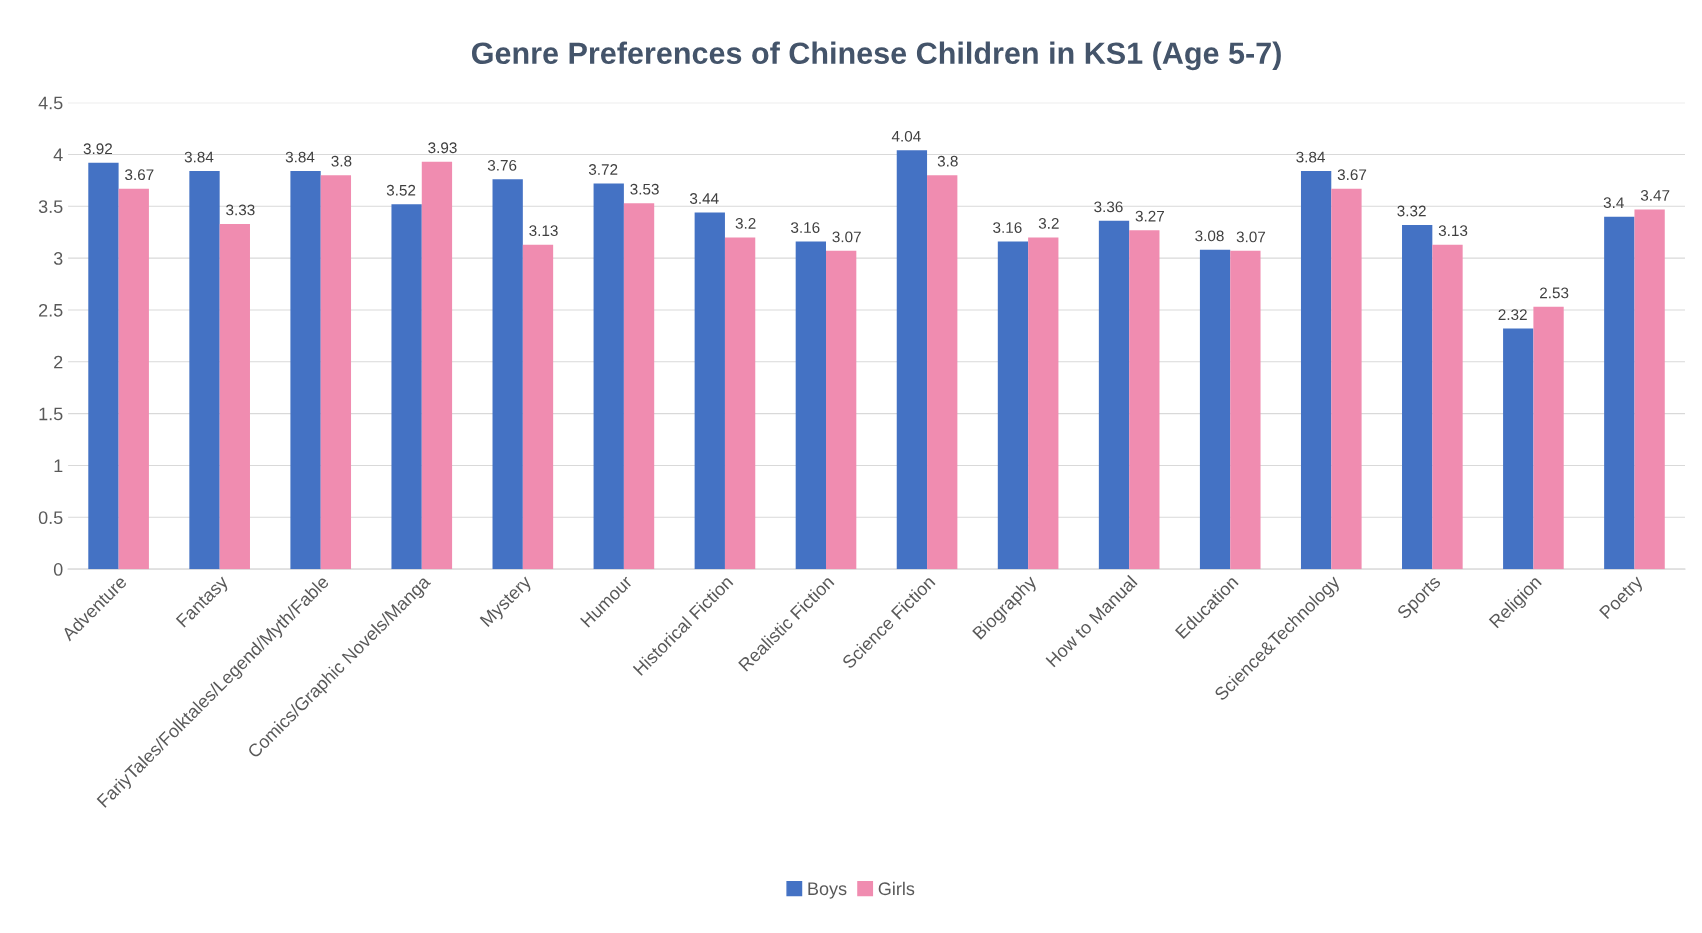  What do you see at coordinates (50, 103) in the screenshot?
I see `y-tick-label: 4.5` at bounding box center [50, 103].